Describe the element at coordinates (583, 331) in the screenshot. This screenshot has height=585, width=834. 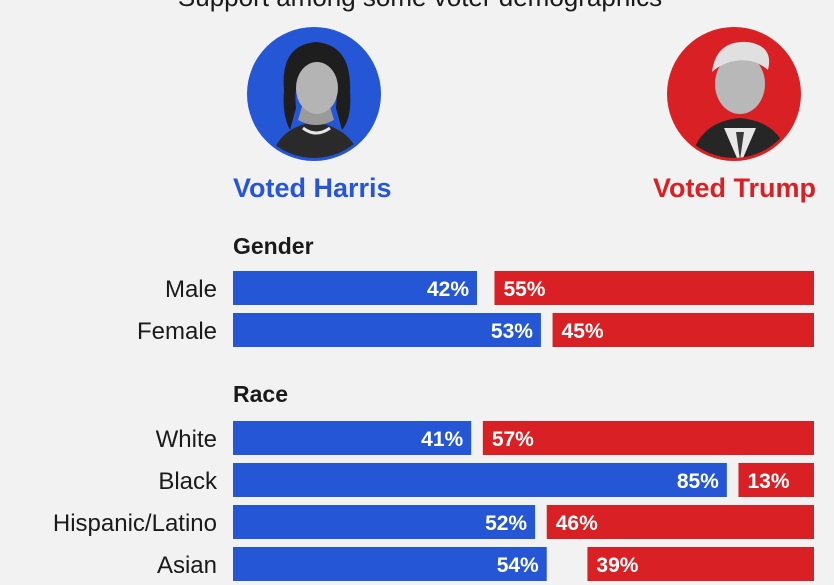
I see `trump-value-label: 45%` at that location.